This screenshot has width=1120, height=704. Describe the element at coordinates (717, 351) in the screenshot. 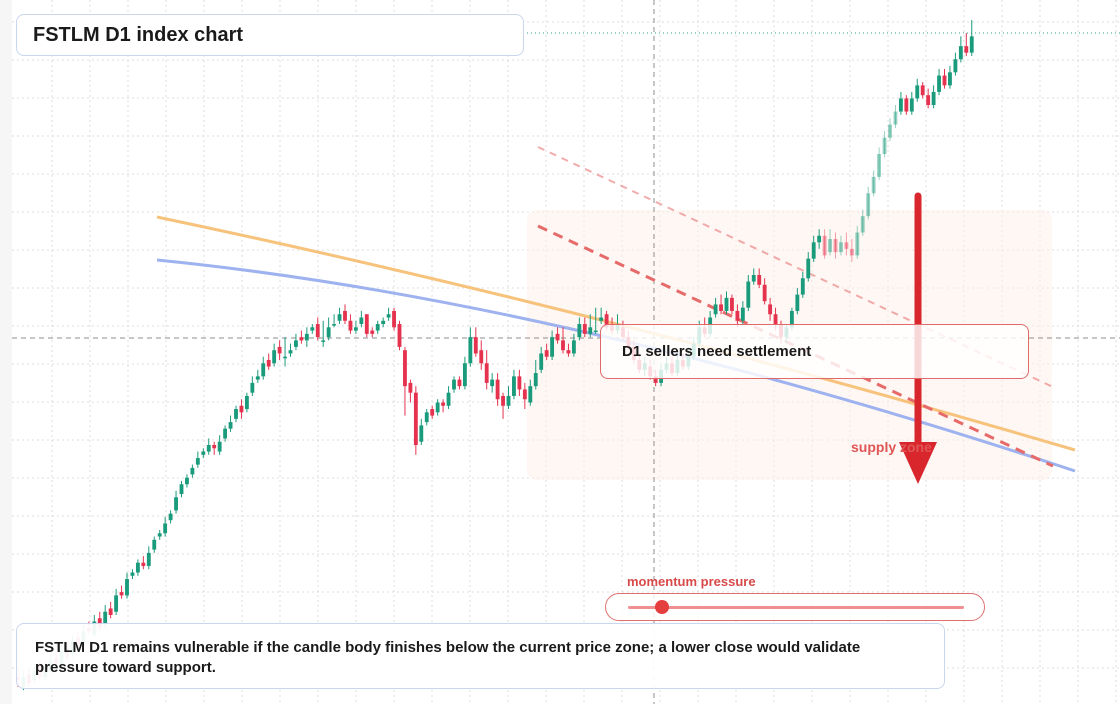

I see `callout-text: D1 sellers need settlement` at that location.